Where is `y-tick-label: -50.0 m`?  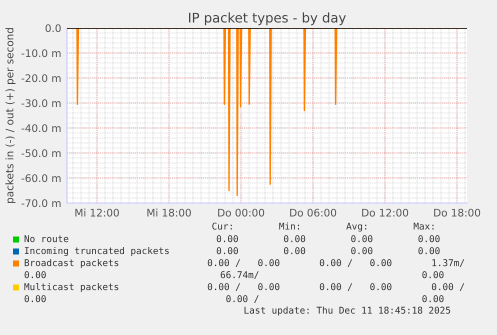 y-tick-label: -50.0 m is located at coordinates (41, 153).